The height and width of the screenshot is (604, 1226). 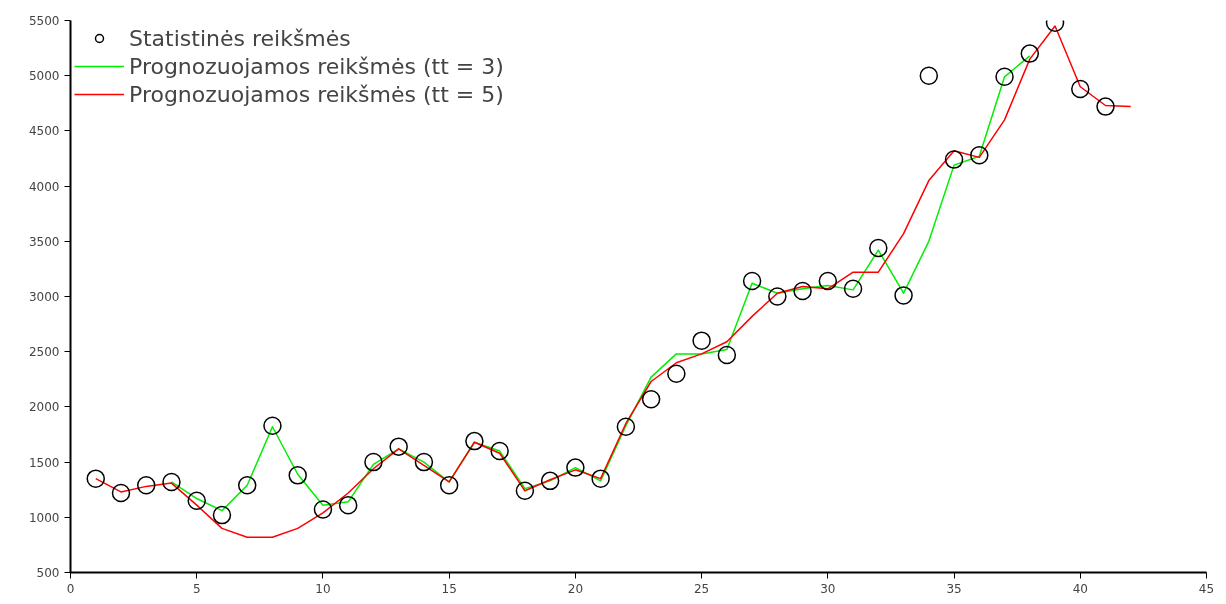 What do you see at coordinates (70, 588) in the screenshot?
I see `x-tick-label: 0` at bounding box center [70, 588].